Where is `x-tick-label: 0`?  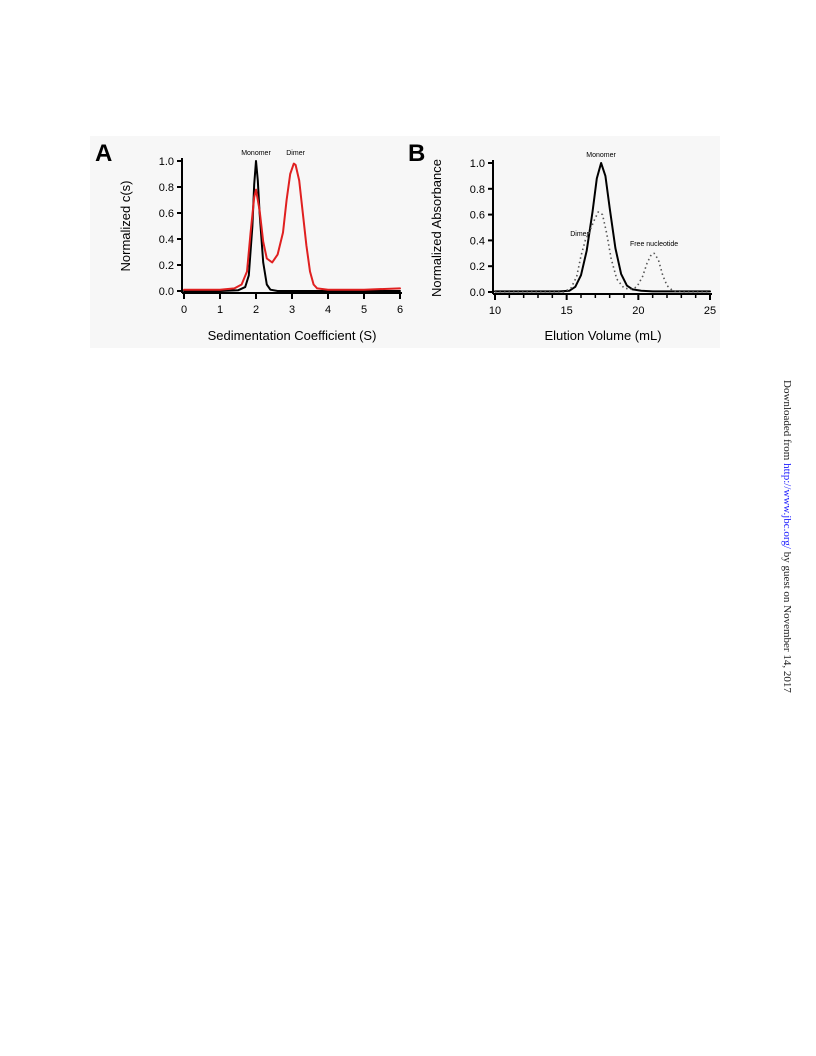
x-tick-label: 0 is located at coordinates (184, 310).